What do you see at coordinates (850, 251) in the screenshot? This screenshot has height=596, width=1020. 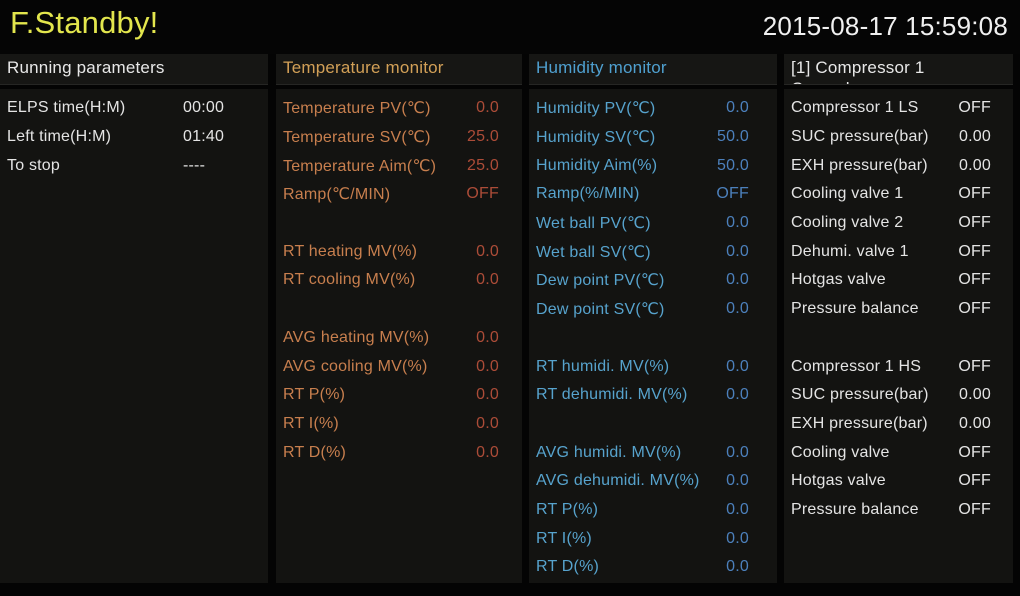 I see `row-label: Dehumi. valve 1` at bounding box center [850, 251].